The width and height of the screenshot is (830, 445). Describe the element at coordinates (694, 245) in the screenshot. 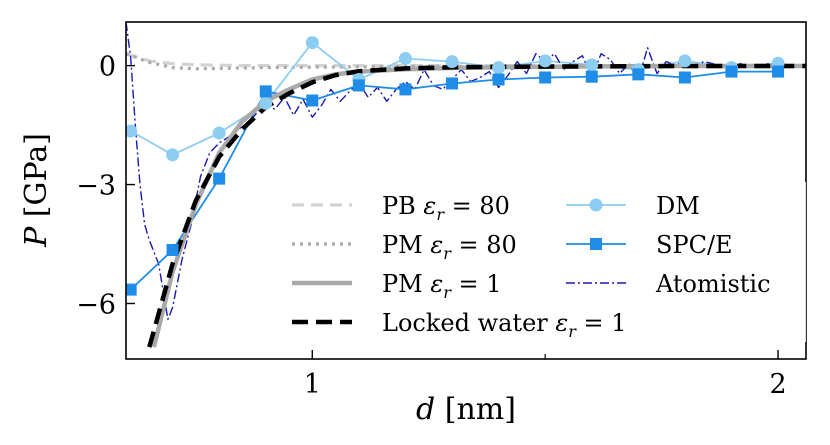

I see `legend-label-spc-e: SPC/E` at that location.